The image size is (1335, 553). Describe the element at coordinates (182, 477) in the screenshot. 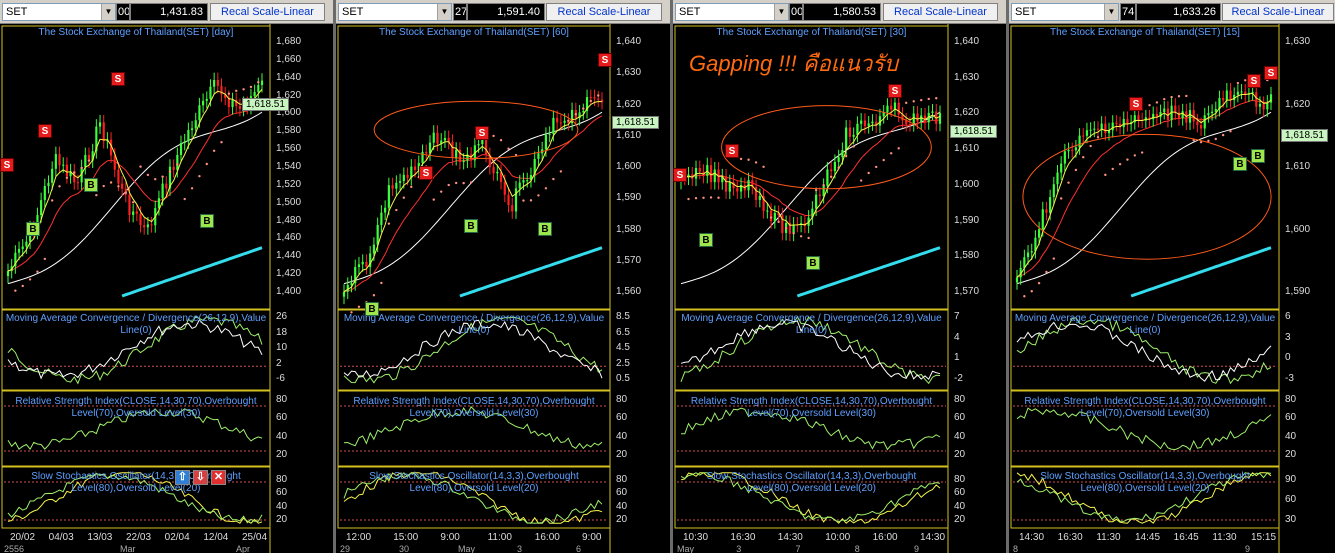

I see `move-up-icon: ⇧` at that location.